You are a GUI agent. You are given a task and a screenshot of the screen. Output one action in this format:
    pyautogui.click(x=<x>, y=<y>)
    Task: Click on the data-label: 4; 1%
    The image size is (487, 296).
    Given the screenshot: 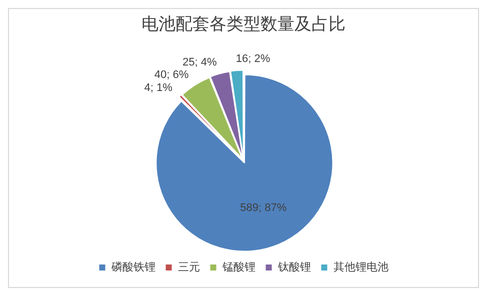 What is the action you would take?
    pyautogui.click(x=158, y=88)
    